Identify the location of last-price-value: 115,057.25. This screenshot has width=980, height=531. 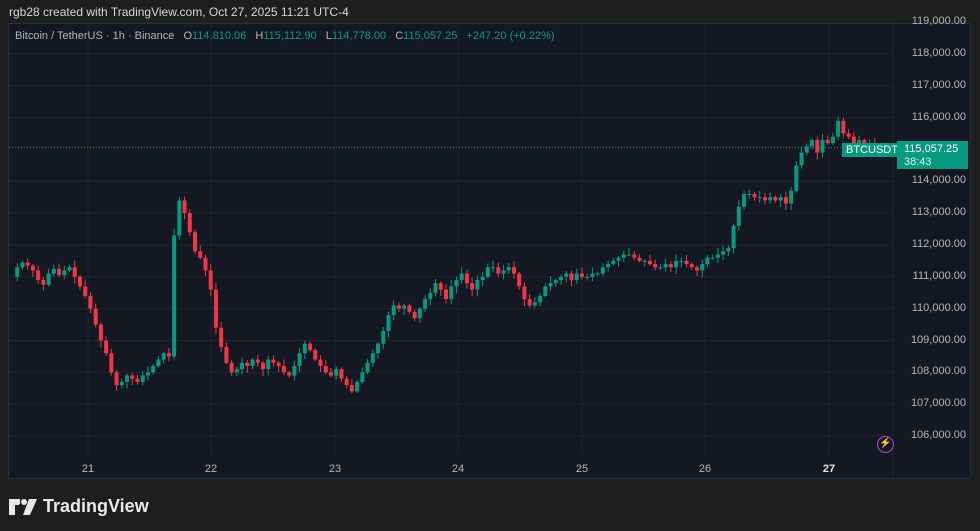
(931, 149).